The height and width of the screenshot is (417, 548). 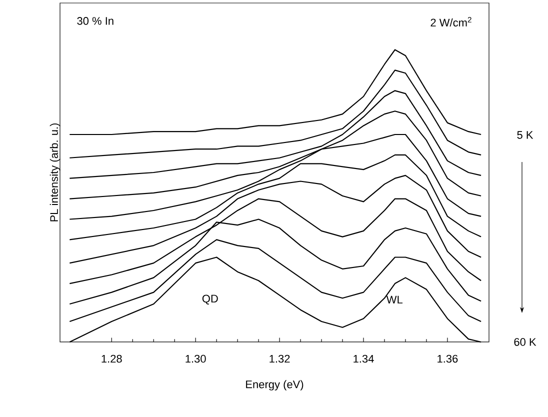 I want to click on text: 60 K, so click(x=525, y=342).